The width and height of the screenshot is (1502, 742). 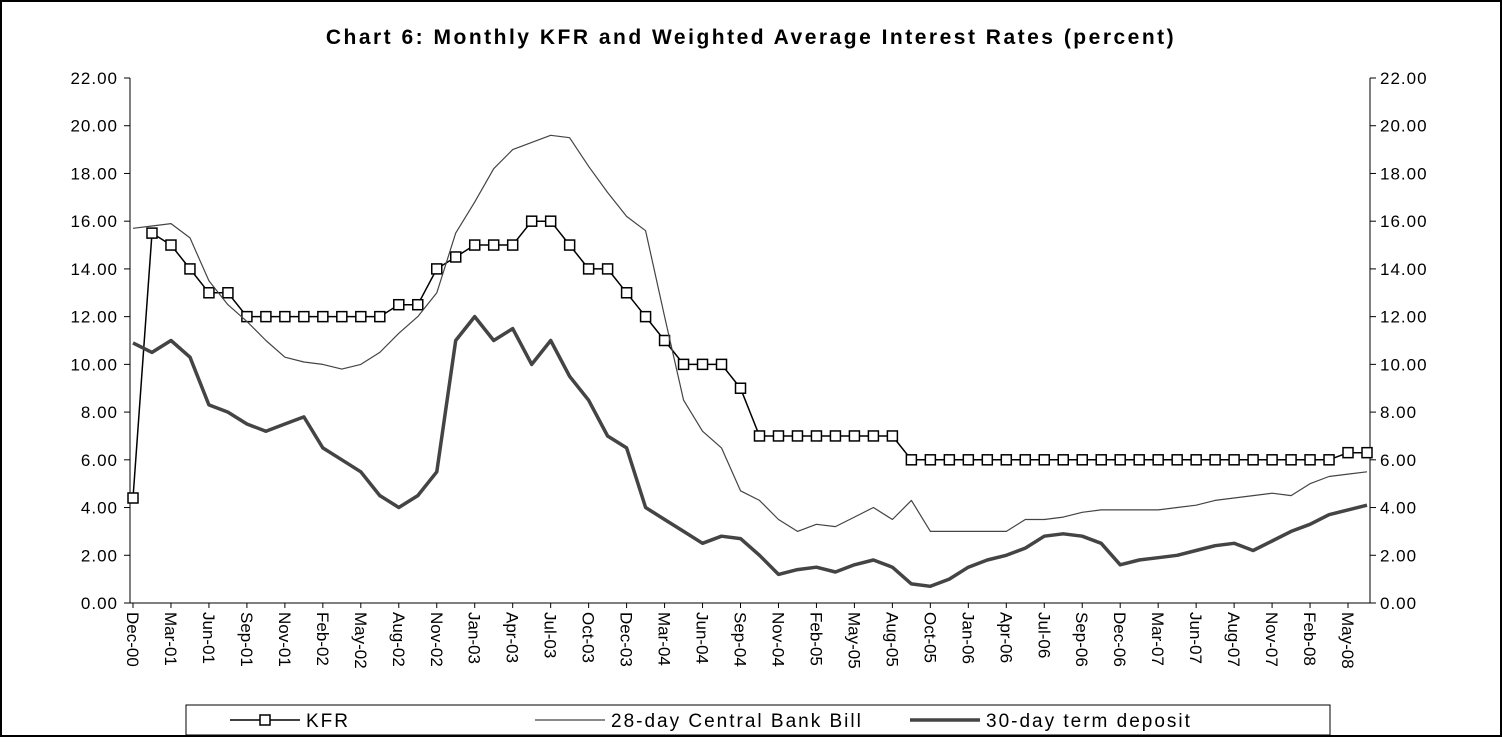 I want to click on y2-tick-label: 12.00, so click(x=1404, y=317).